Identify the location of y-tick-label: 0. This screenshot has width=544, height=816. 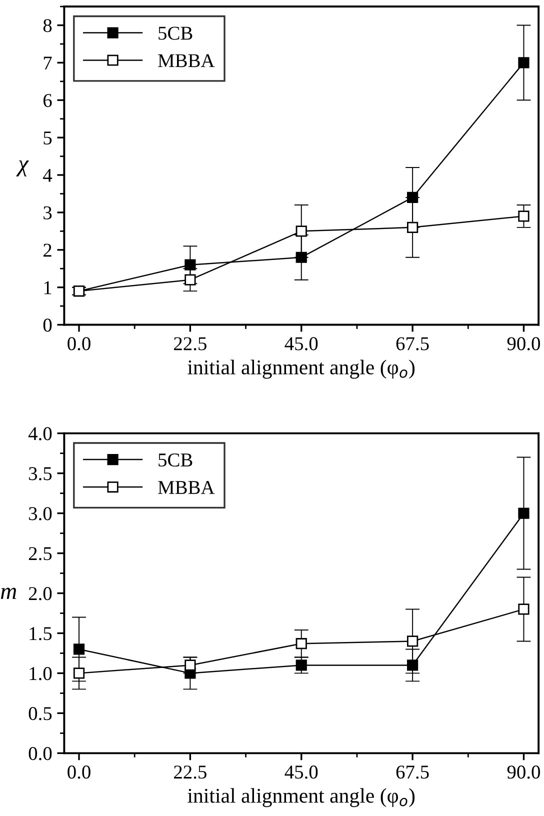
(47, 325).